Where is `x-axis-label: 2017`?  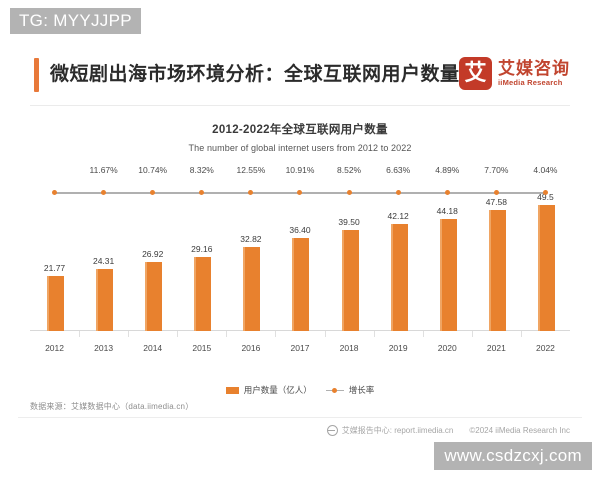 x-axis-label: 2017 is located at coordinates (300, 348).